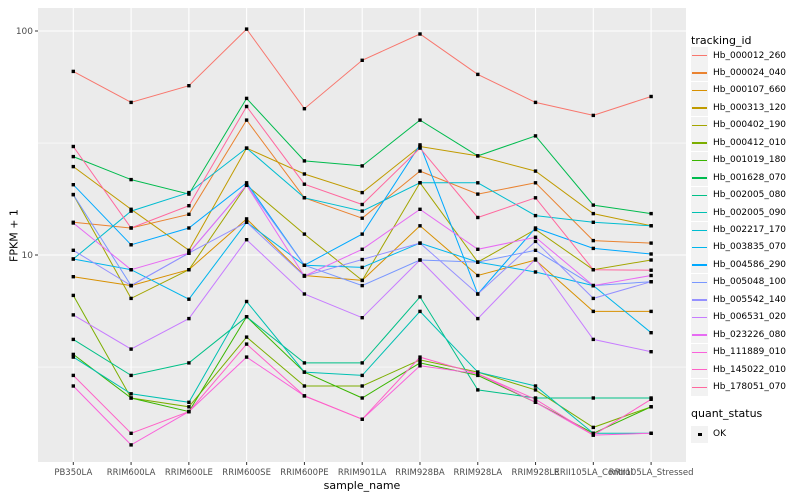 This screenshot has height=500, width=800. What do you see at coordinates (189, 411) in the screenshot?
I see `data-point-Hb_145022_010-RRIM600LE` at bounding box center [189, 411].